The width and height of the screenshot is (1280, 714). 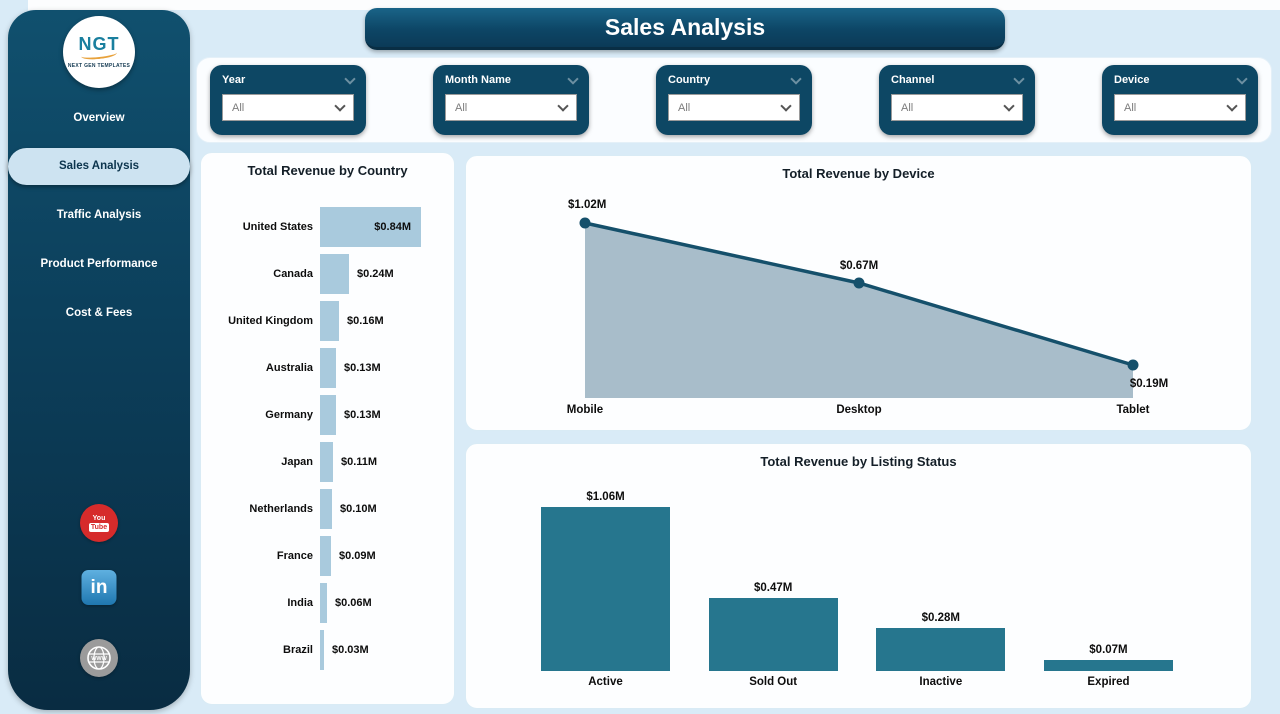 What do you see at coordinates (859, 310) in the screenshot?
I see `device-area-fill` at bounding box center [859, 310].